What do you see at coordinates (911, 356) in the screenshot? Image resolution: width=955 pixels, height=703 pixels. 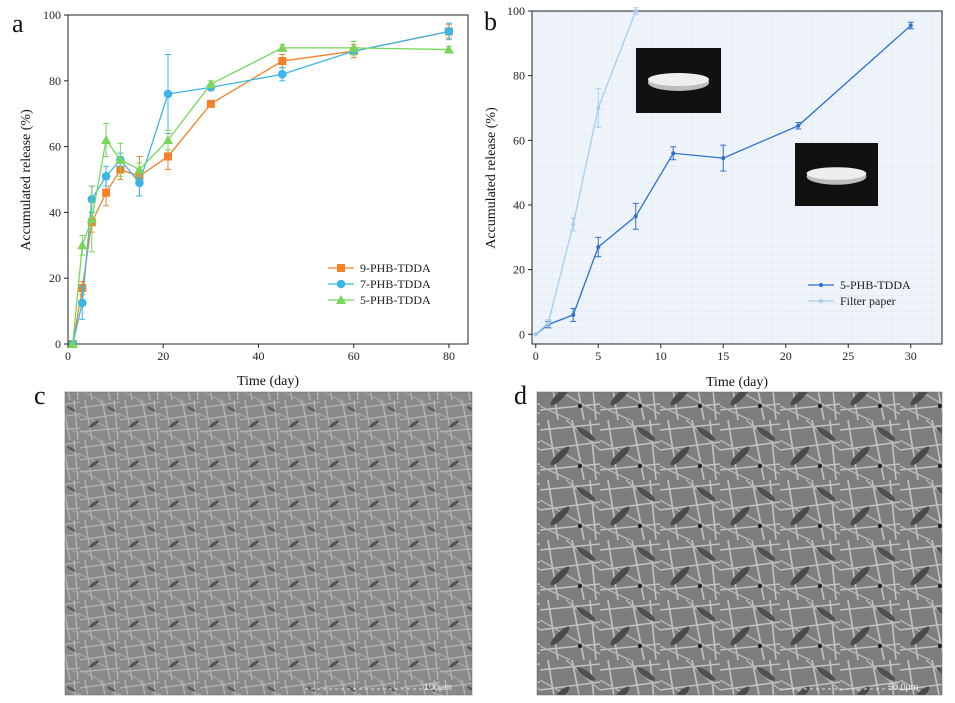 I see `x-tick-label: 30` at bounding box center [911, 356].